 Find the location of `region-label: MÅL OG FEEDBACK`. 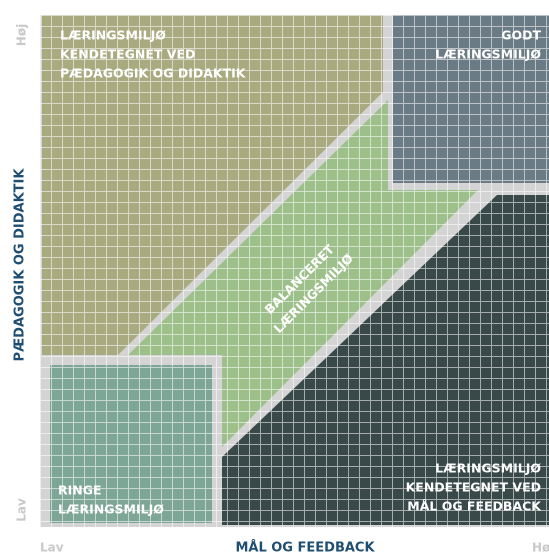

region-label: MÅL OG FEEDBACK is located at coordinates (474, 506).